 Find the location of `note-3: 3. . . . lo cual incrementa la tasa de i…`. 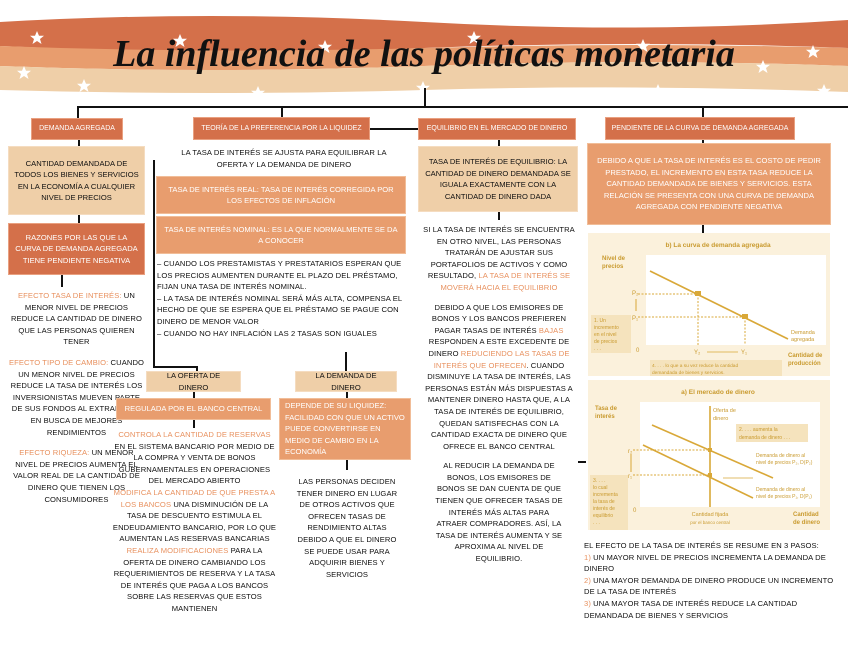

note-3: 3. . . . lo cual incrementa la tasa de i… is located at coordinates (605, 502).